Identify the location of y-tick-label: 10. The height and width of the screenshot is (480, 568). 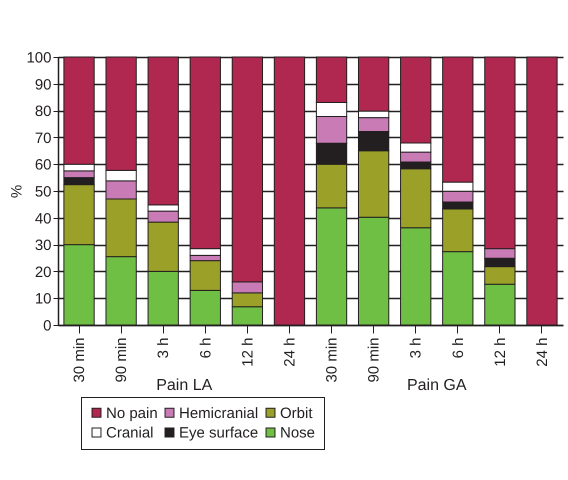
(43, 299).